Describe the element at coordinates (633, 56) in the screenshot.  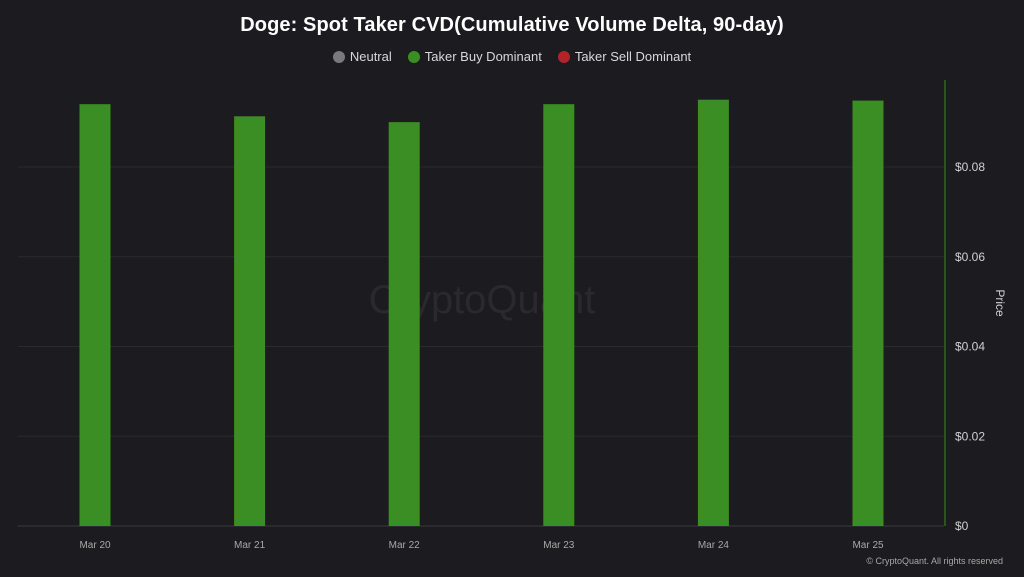
I see `legend-label: Taker Sell Dominant` at that location.